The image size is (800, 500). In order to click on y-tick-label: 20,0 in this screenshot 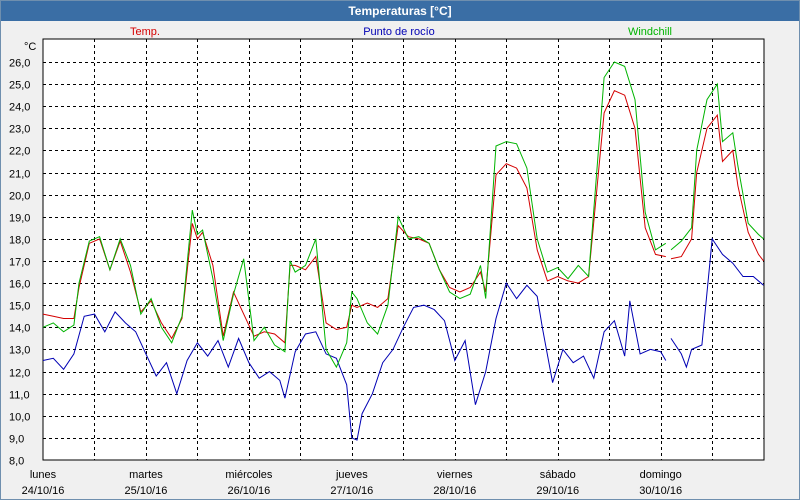, I will do `click(19, 197)`.